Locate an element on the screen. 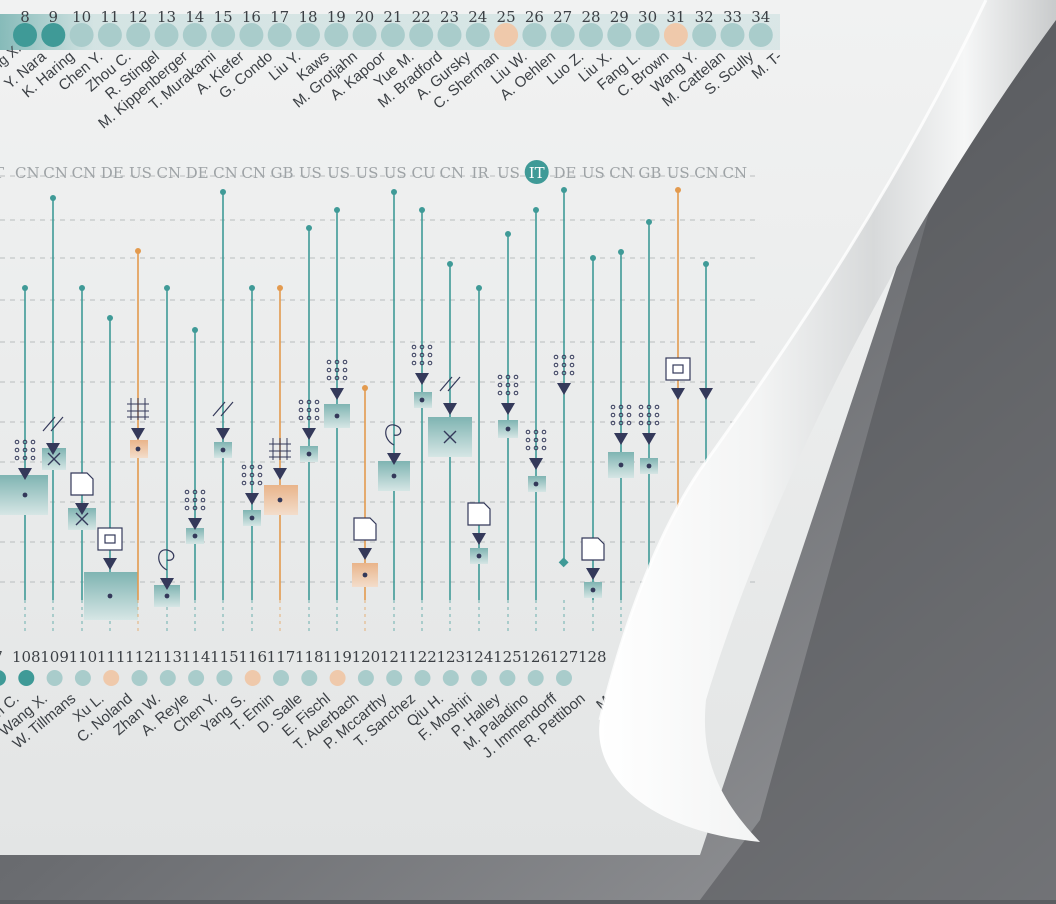 Image resolution: width=1056 pixels, height=904 pixels. country-code: DE is located at coordinates (112, 173).